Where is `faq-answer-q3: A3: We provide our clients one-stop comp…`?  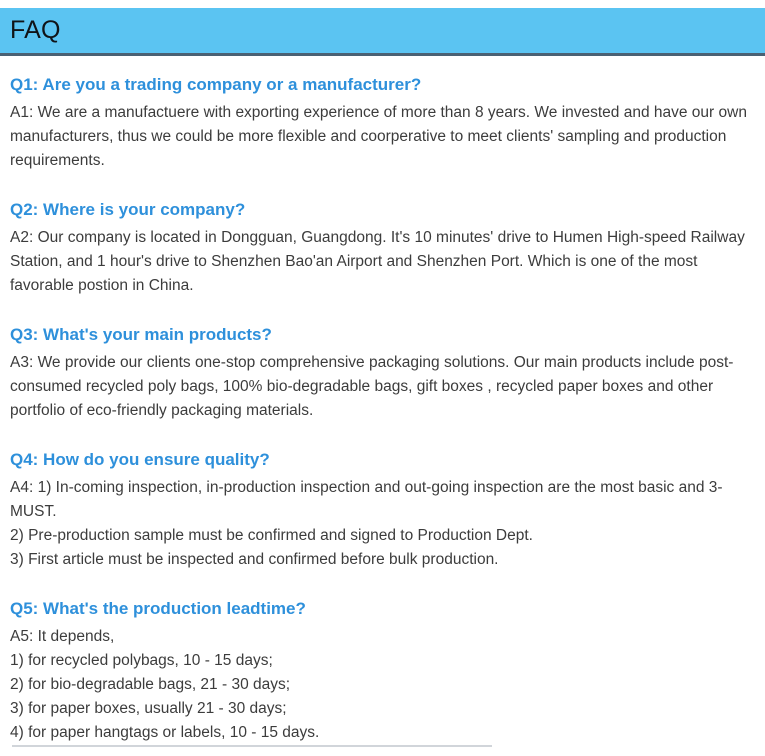
faq-answer-q3: A3: We provide our clients one-stop comp… is located at coordinates (380, 387).